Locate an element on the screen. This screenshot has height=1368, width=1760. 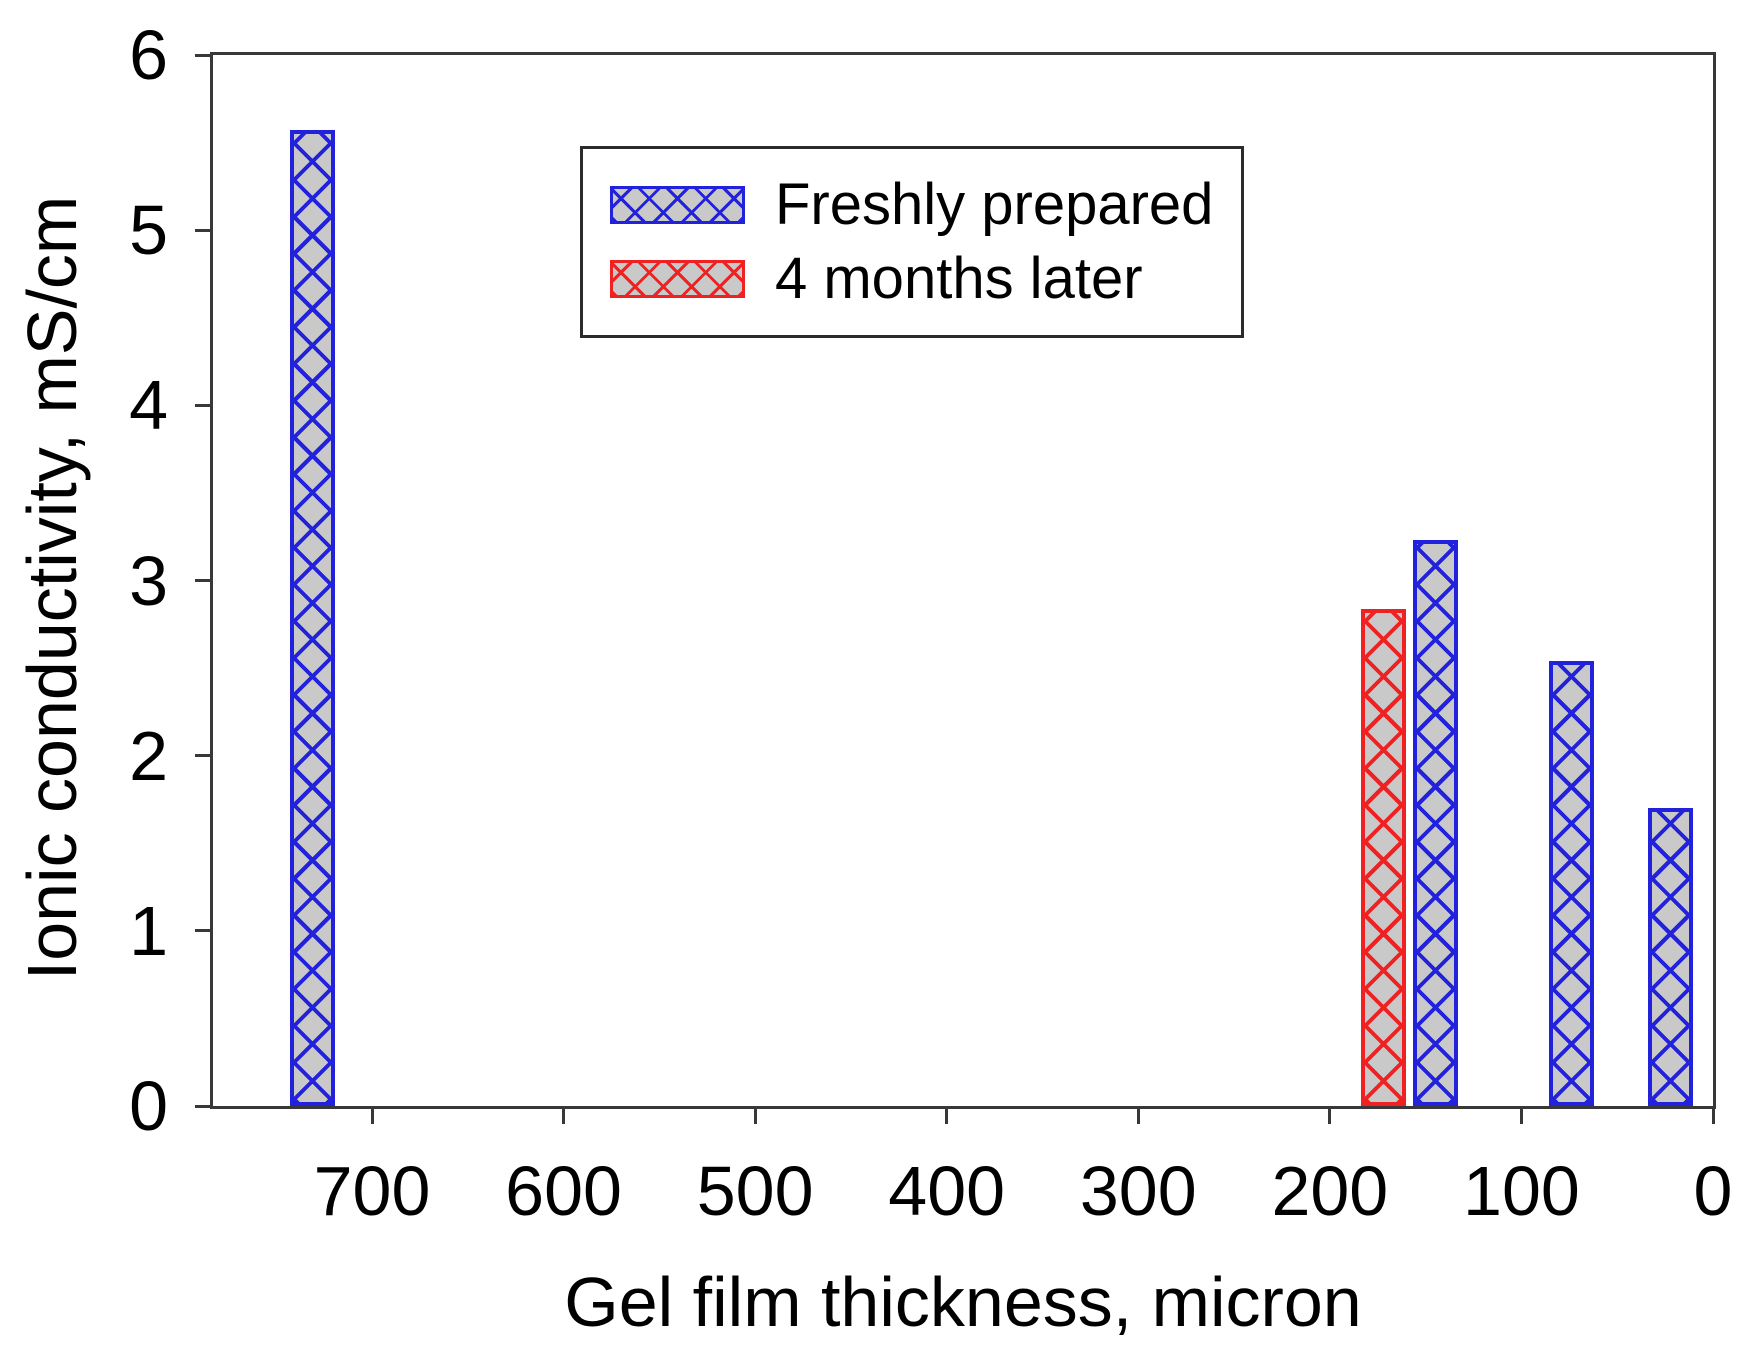
legend-swatch-4-months-later is located at coordinates (677, 279).